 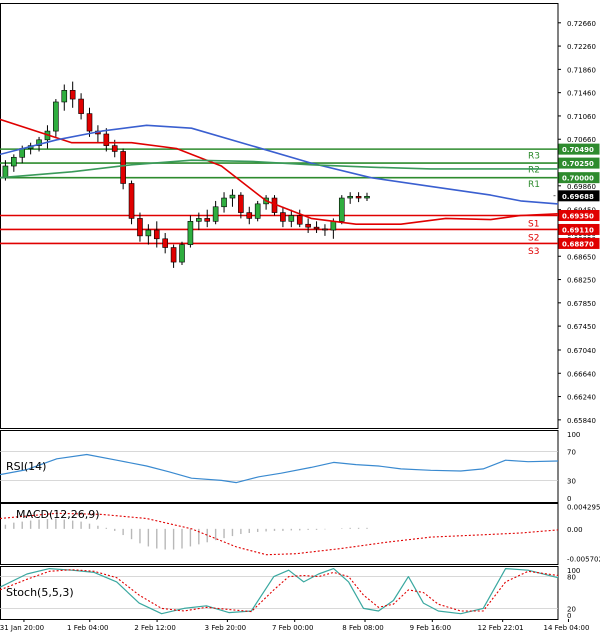 What do you see at coordinates (22, 628) in the screenshot?
I see `time-tick-label: 31 Jan 20:00` at bounding box center [22, 628].